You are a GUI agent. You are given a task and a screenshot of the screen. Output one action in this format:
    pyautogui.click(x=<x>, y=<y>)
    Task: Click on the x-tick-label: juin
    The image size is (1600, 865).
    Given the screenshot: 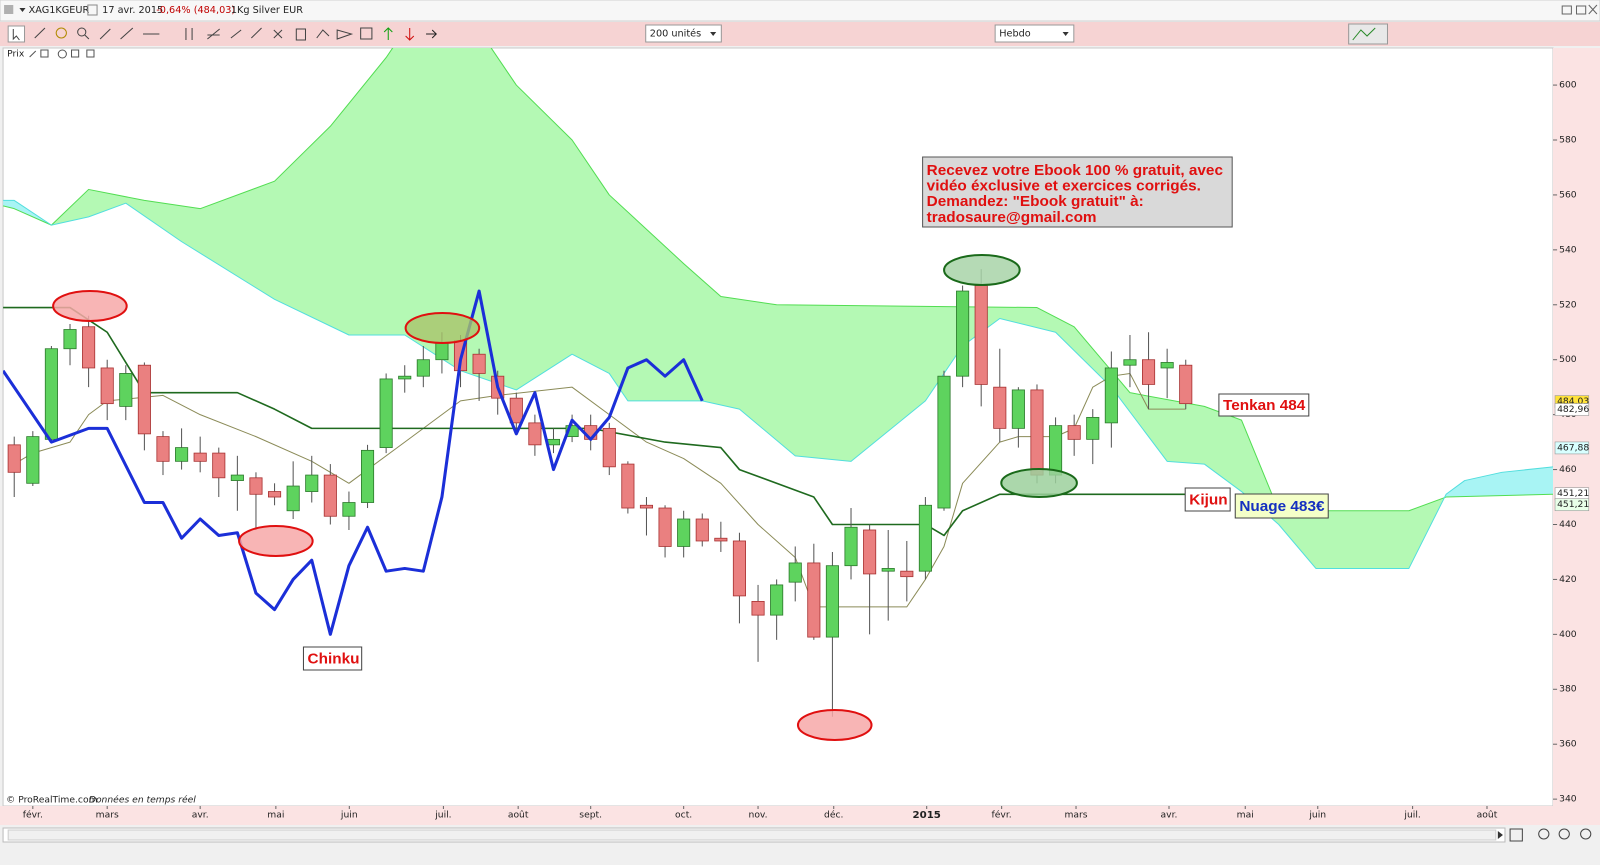 What is the action you would take?
    pyautogui.click(x=1317, y=816)
    